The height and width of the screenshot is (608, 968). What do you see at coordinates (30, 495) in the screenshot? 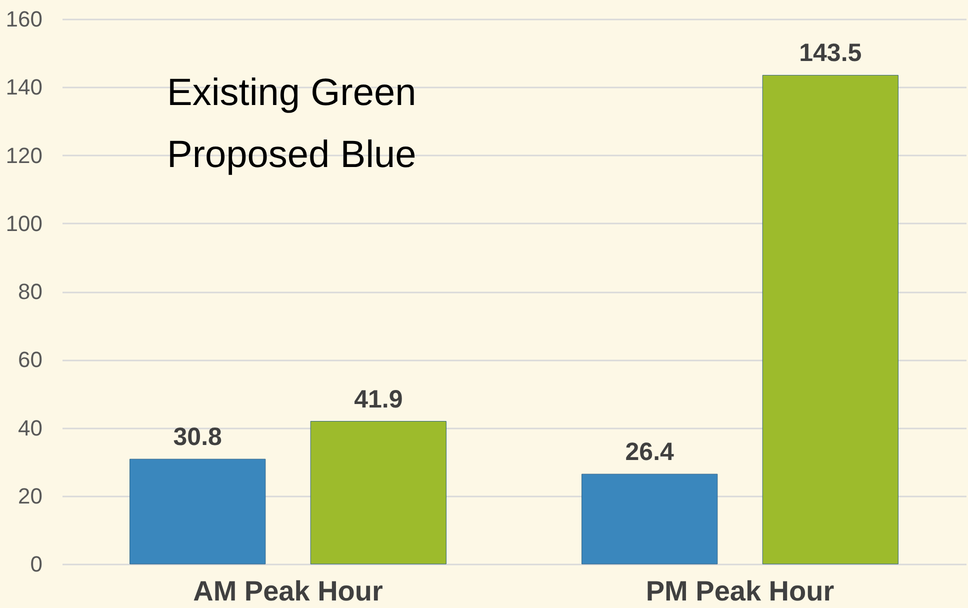
I see `y-tick-label: 20` at bounding box center [30, 495].